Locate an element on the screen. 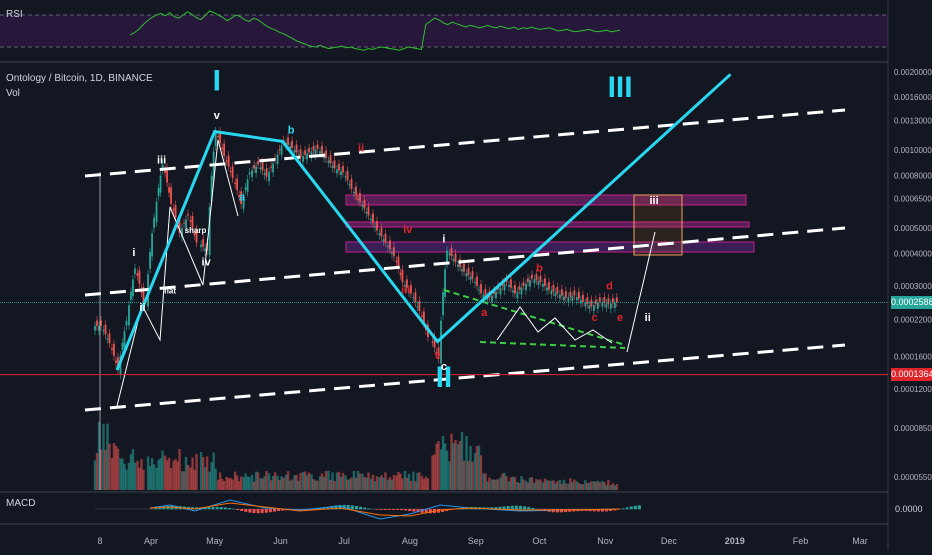  price-axis is located at coordinates (910, 275).